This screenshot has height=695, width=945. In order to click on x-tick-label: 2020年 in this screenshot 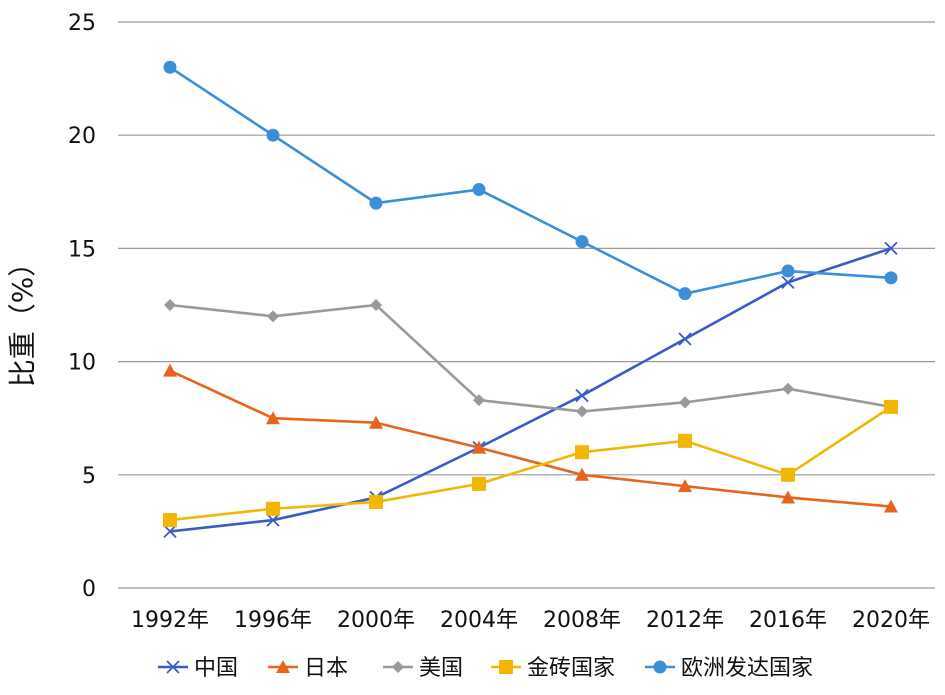, I will do `click(891, 620)`.